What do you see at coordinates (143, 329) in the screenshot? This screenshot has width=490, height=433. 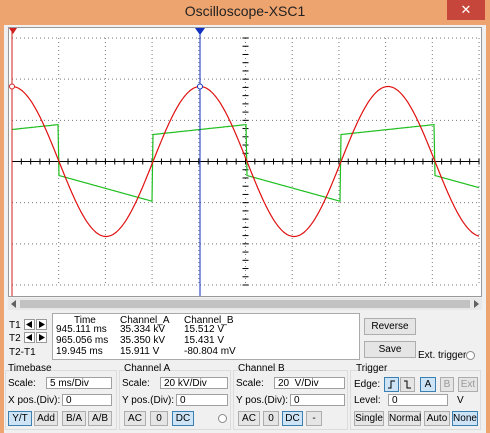 I see `readout-value: 35.334 kV` at bounding box center [143, 329].